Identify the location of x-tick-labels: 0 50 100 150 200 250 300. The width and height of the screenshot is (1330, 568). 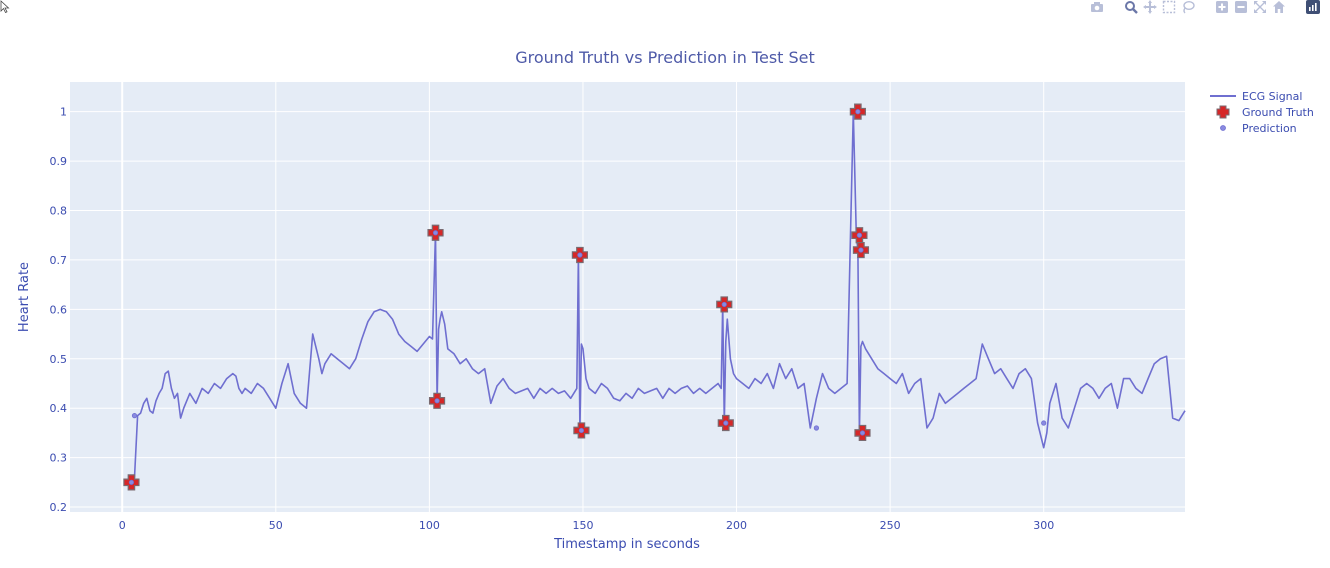
(586, 525).